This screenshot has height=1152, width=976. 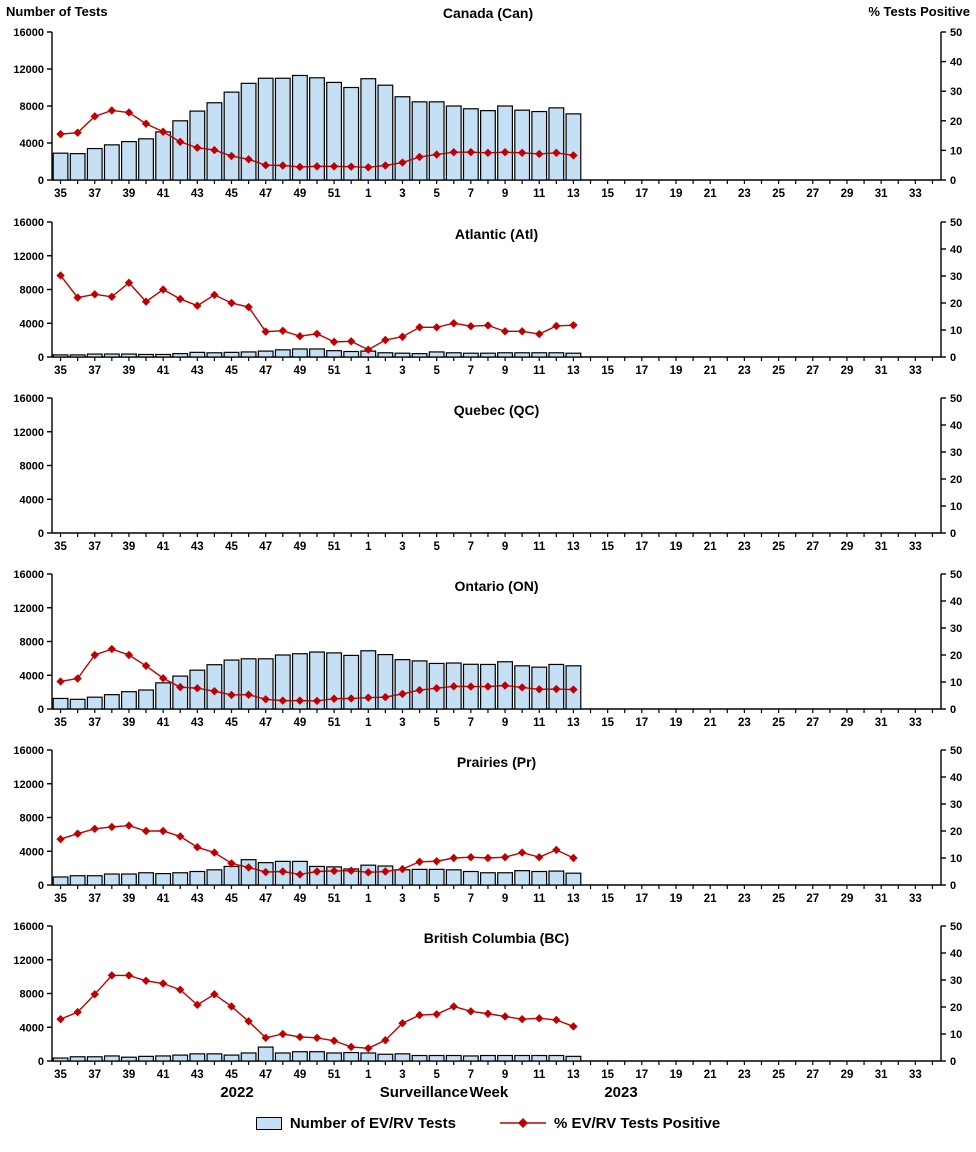 What do you see at coordinates (522, 1123) in the screenshot?
I see `legend-line-diamond-icon` at bounding box center [522, 1123].